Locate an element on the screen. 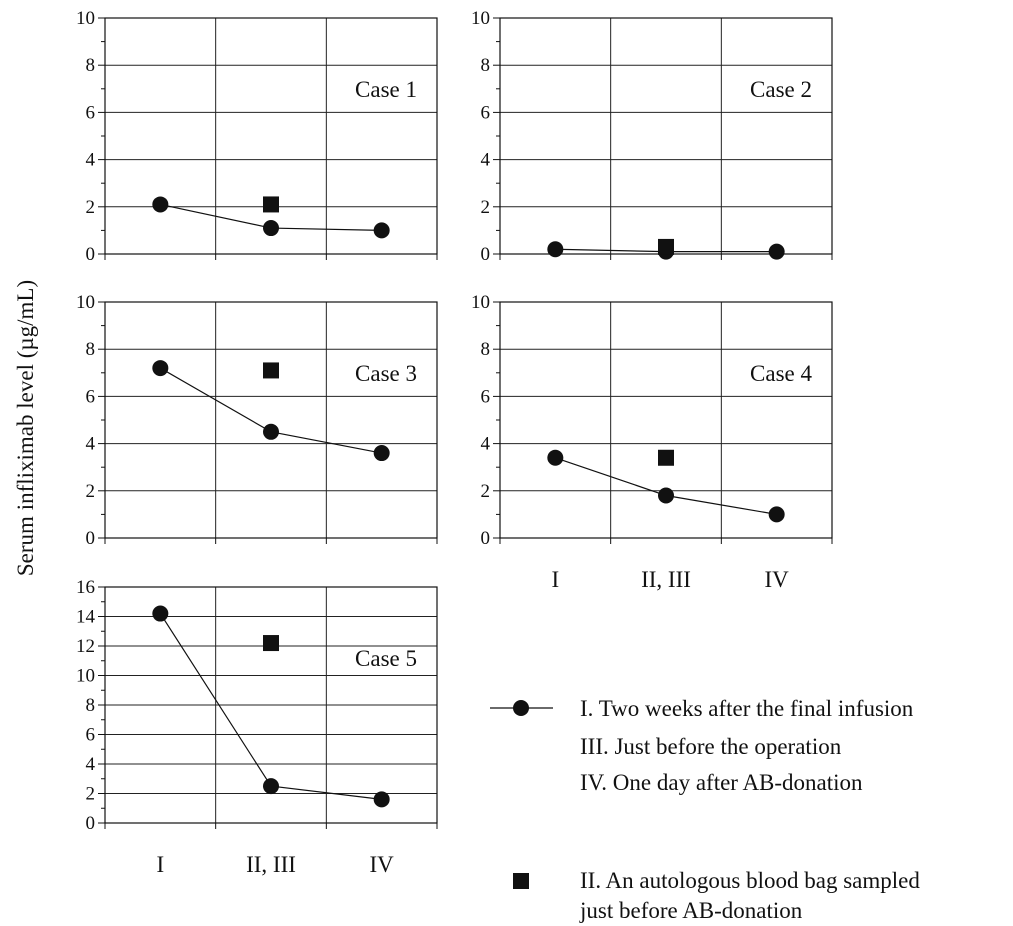 The height and width of the screenshot is (926, 1013). legend-circle-text-2: III. Just before the operation is located at coordinates (711, 746).